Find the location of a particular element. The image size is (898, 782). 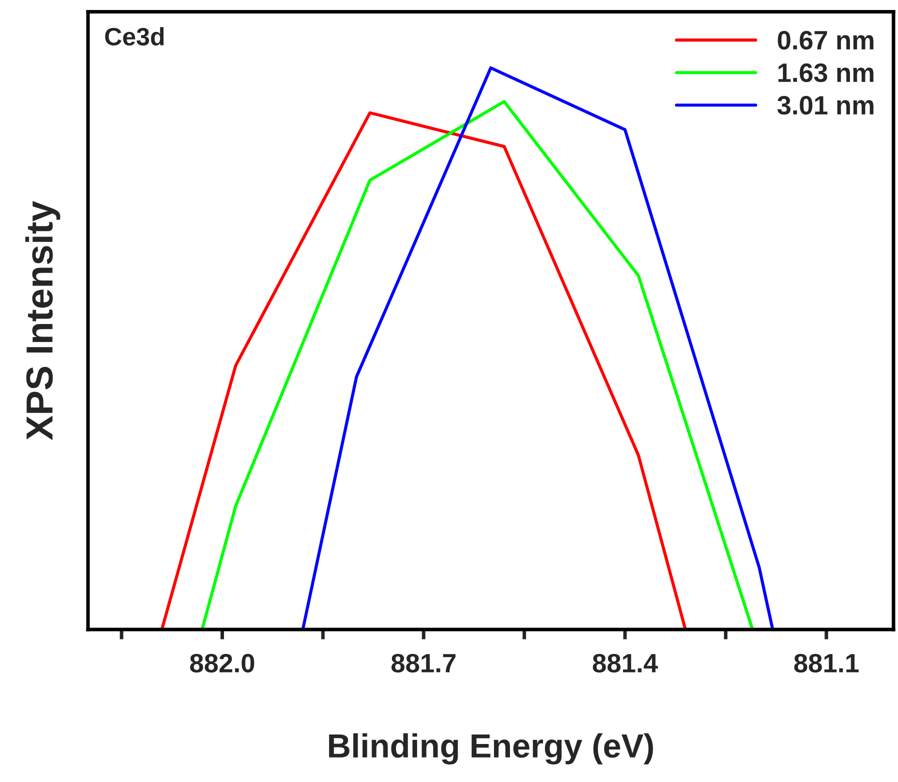

legend-label: 3.01 nm is located at coordinates (825, 105).